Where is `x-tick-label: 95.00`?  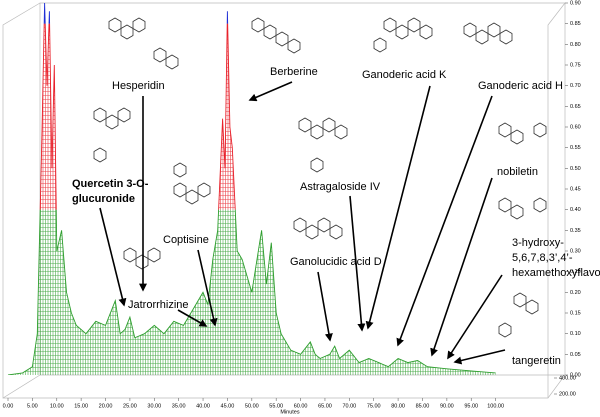
x-tick-label: 95.00 is located at coordinates (471, 406).